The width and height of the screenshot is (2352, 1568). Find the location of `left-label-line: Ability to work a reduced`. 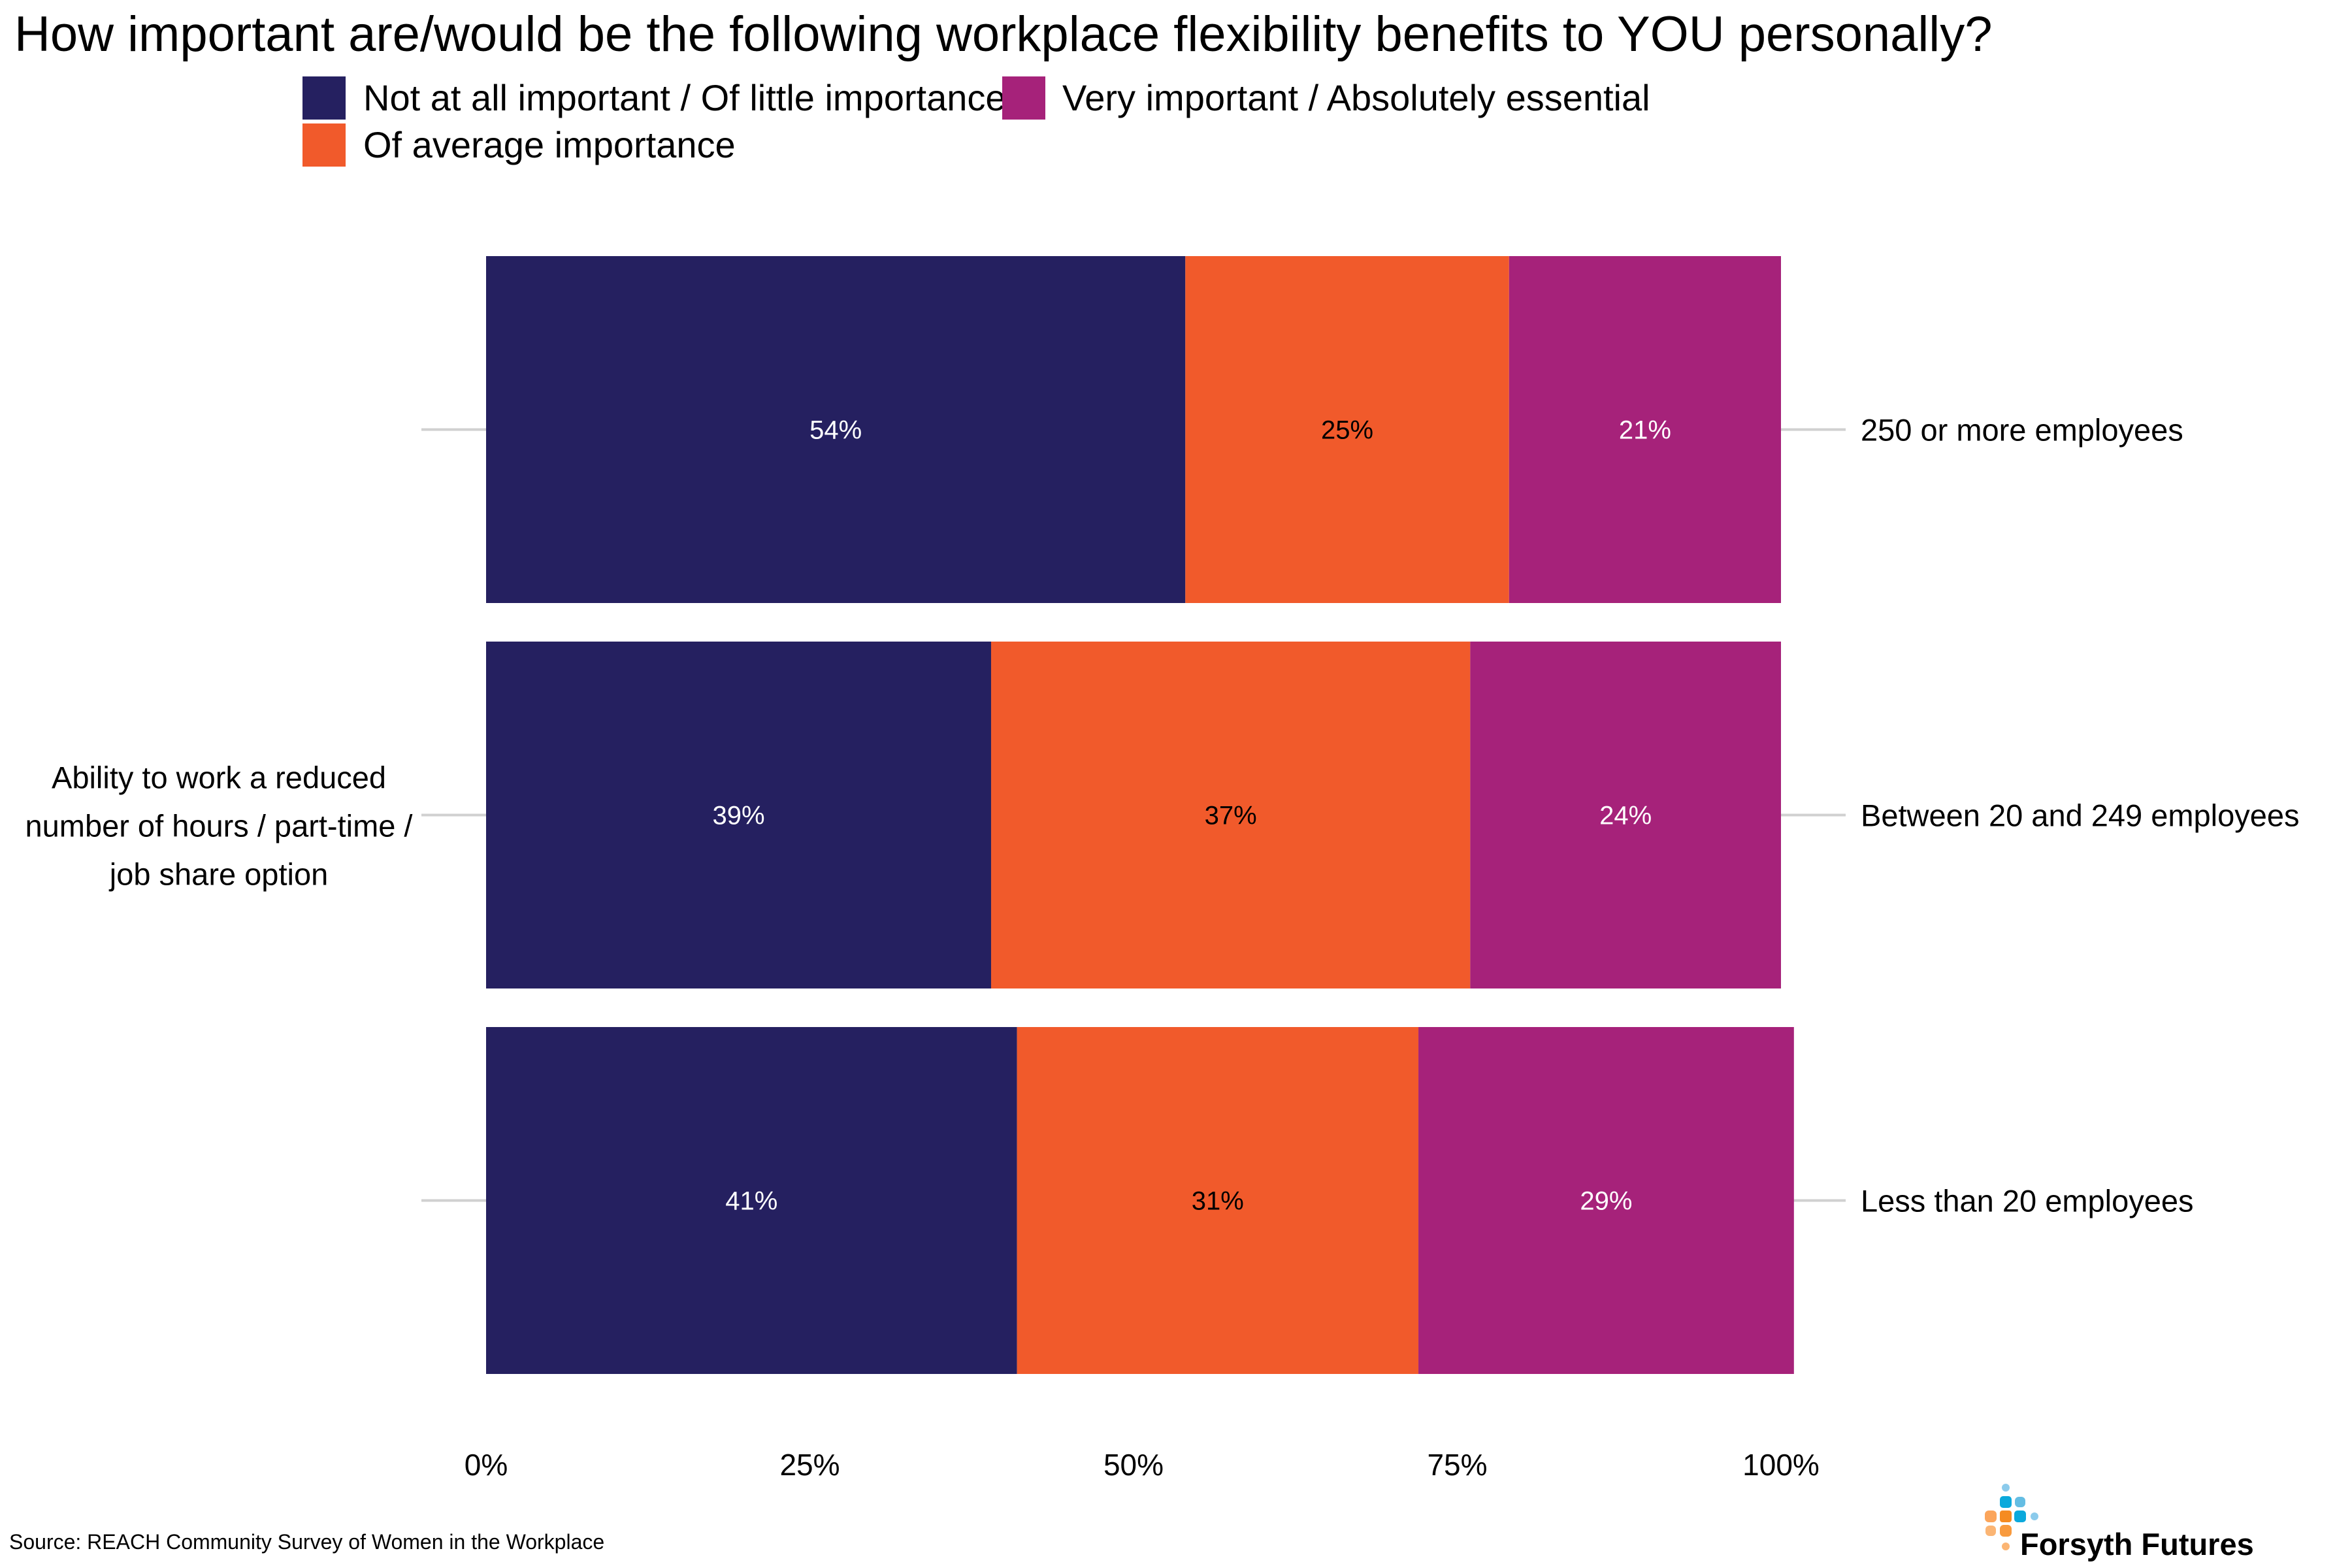

left-label-line: Ability to work a reduced is located at coordinates (219, 777).